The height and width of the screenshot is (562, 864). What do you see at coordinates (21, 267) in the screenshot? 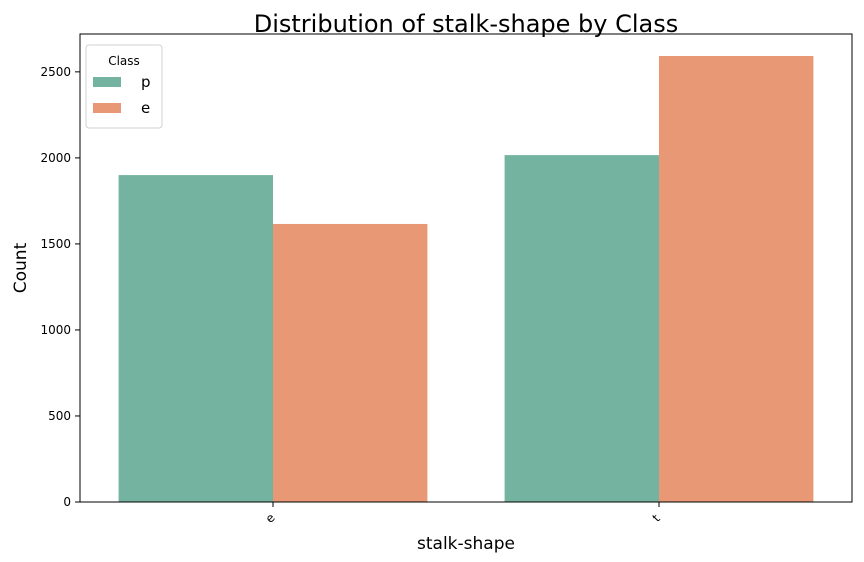
I see `y-axis-label: Count` at bounding box center [21, 267].